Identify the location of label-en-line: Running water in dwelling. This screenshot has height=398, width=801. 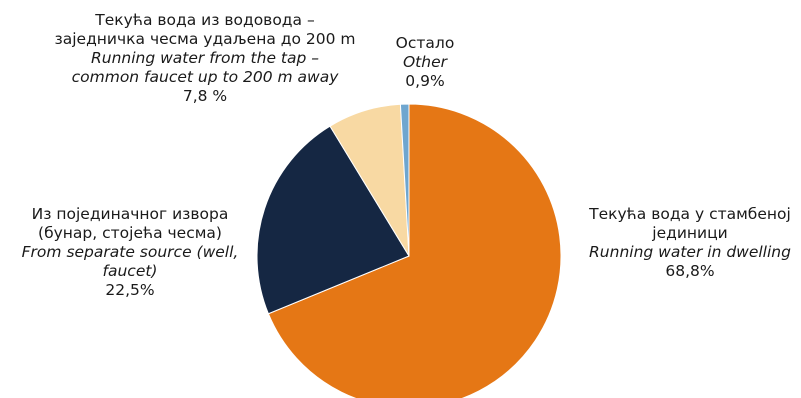
(690, 252).